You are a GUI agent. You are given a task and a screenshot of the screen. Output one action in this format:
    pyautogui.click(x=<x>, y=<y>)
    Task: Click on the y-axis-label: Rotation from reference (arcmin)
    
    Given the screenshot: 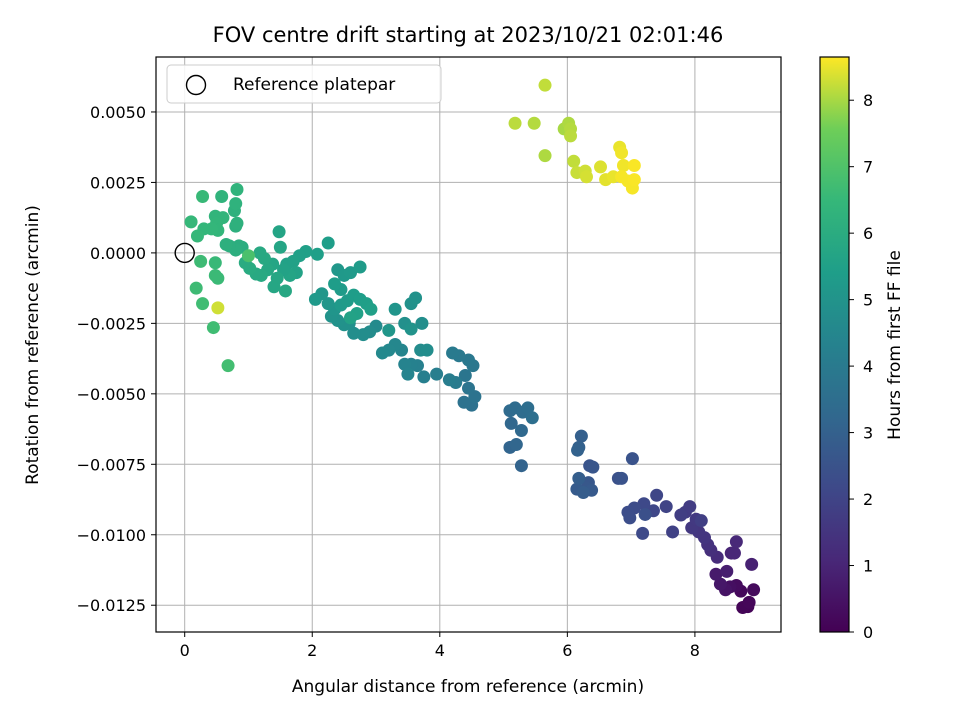 What is the action you would take?
    pyautogui.click(x=33, y=345)
    